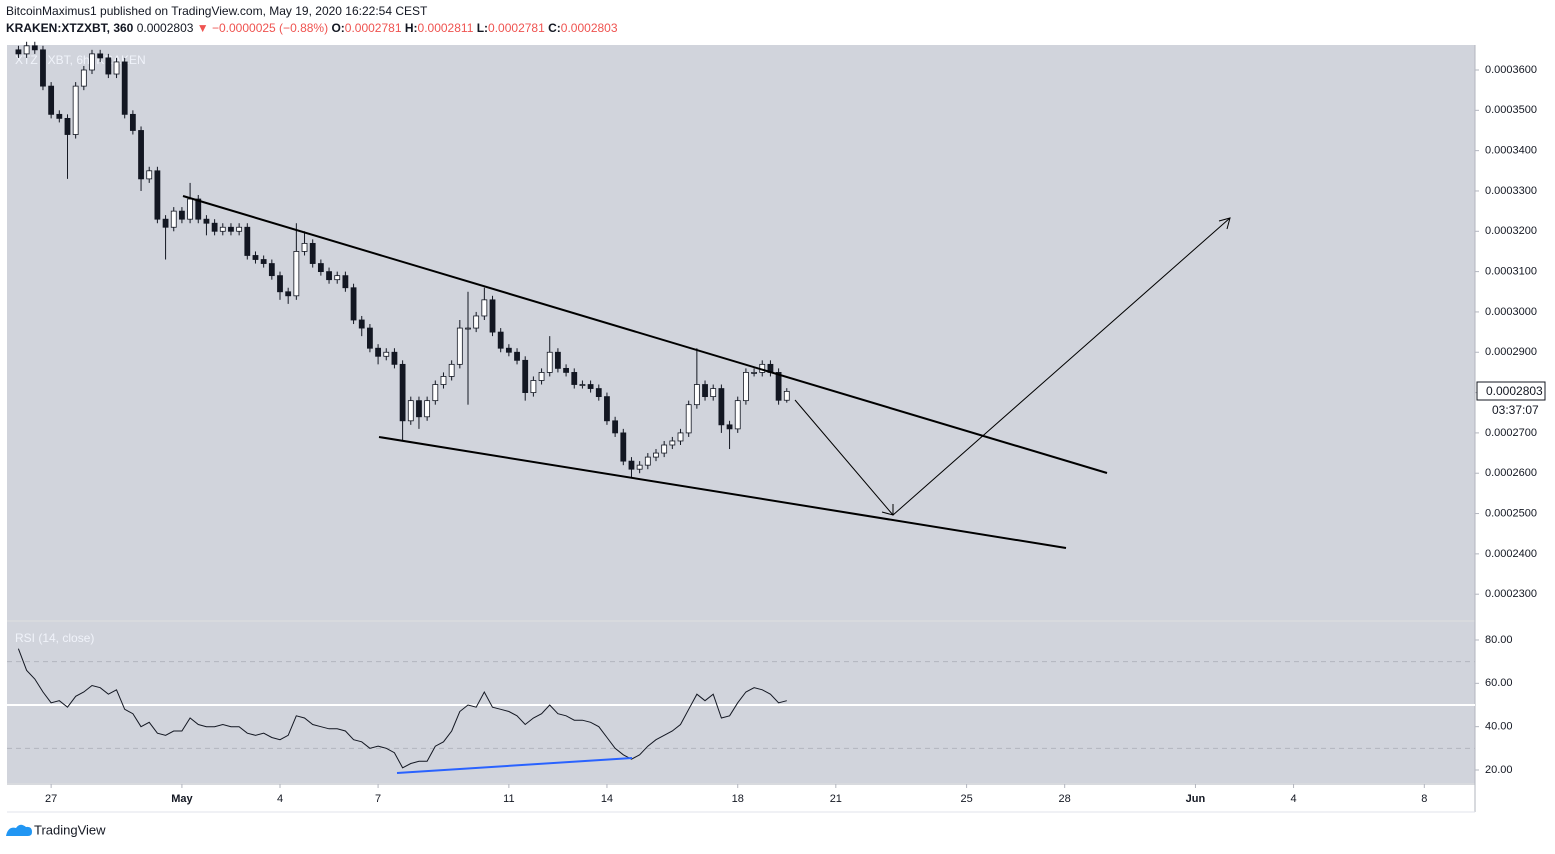 Image resolution: width=1555 pixels, height=854 pixels. Describe the element at coordinates (1065, 799) in the screenshot. I see `x-tick-label: 28` at that location.